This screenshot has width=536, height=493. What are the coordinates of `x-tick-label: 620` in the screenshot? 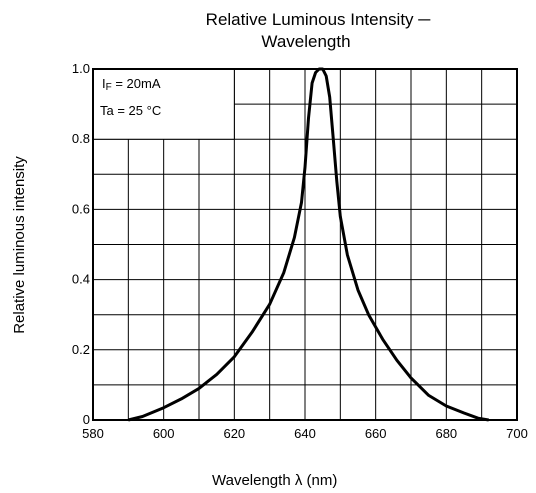 It's located at (234, 433).